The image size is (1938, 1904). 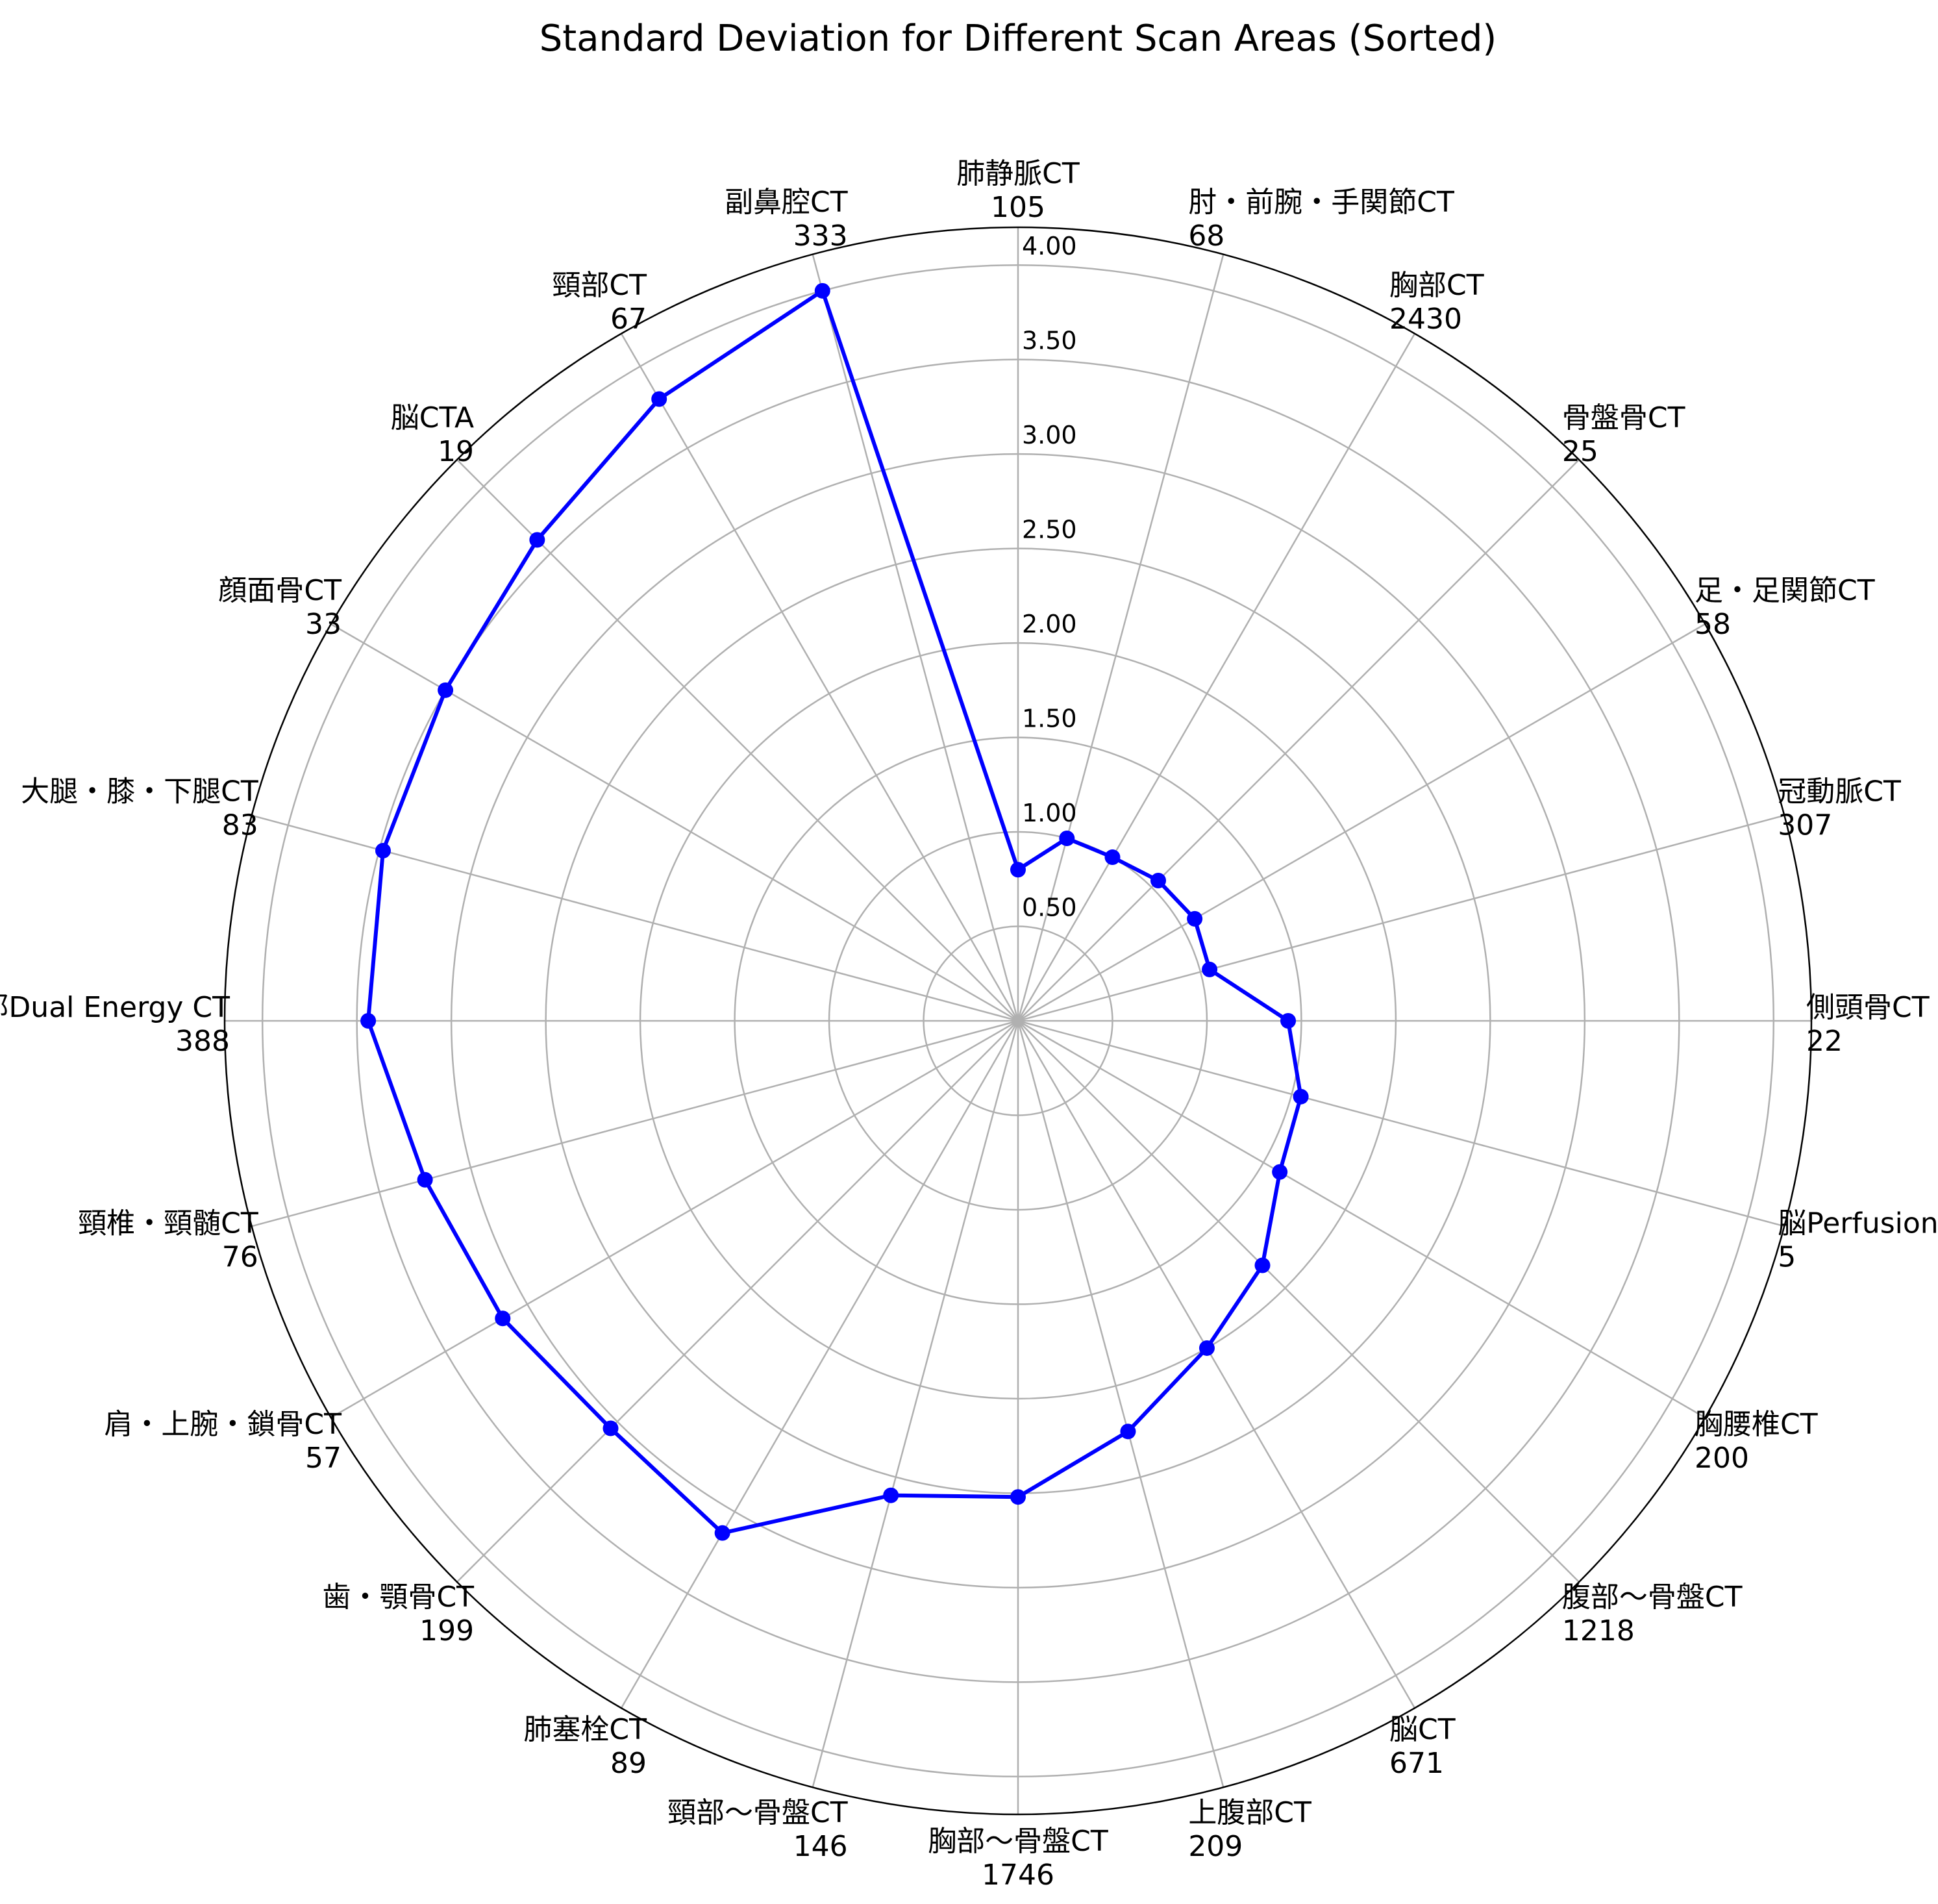 I want to click on category-label: 肺静脈CT, so click(x=1018, y=174).